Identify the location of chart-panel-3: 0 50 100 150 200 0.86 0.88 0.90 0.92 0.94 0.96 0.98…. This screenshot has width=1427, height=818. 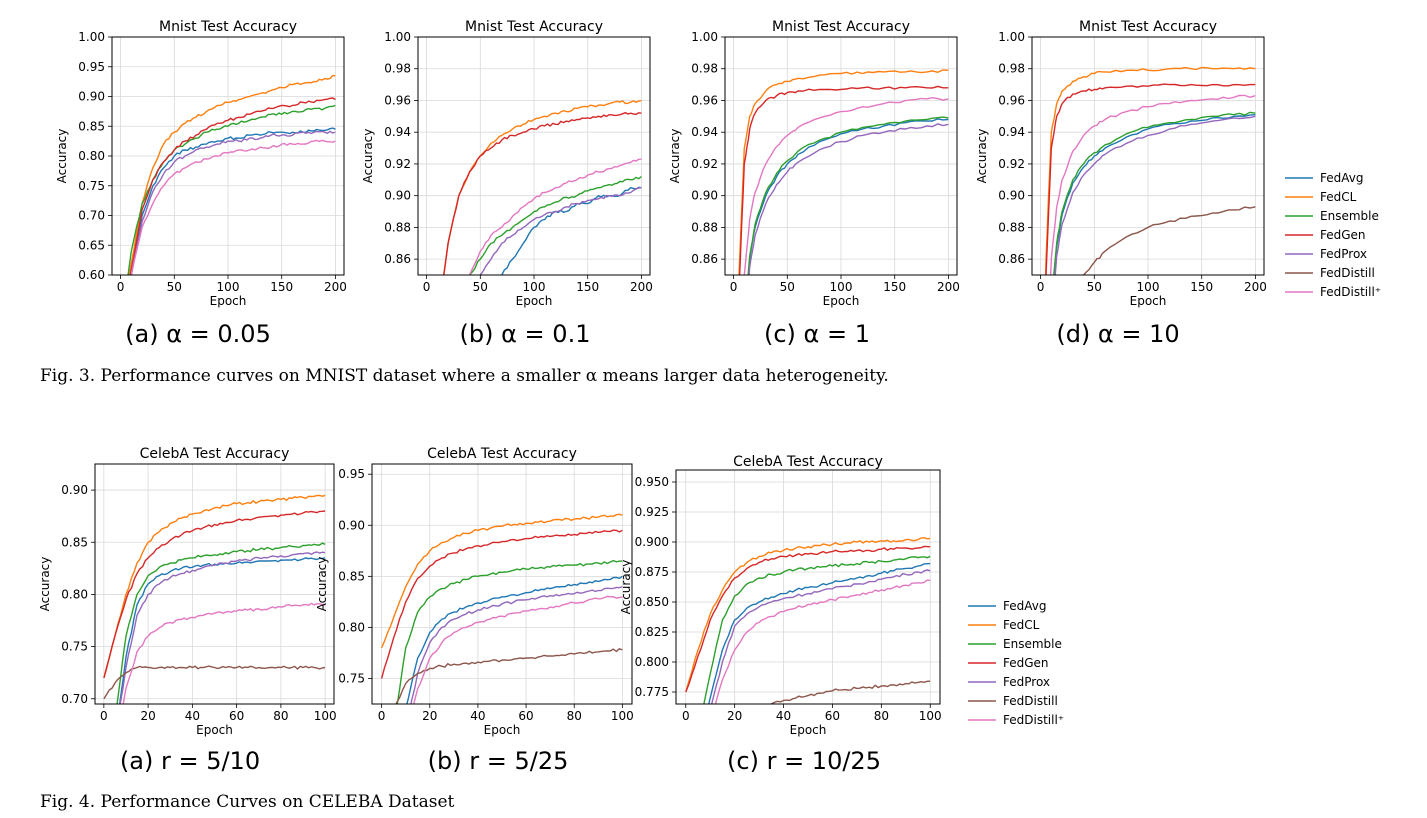
(1121, 183).